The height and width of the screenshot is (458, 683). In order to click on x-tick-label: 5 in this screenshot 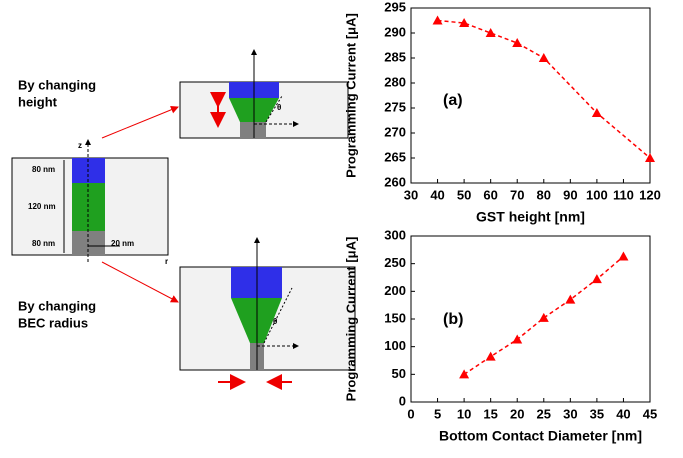, I will do `click(437, 413)`.